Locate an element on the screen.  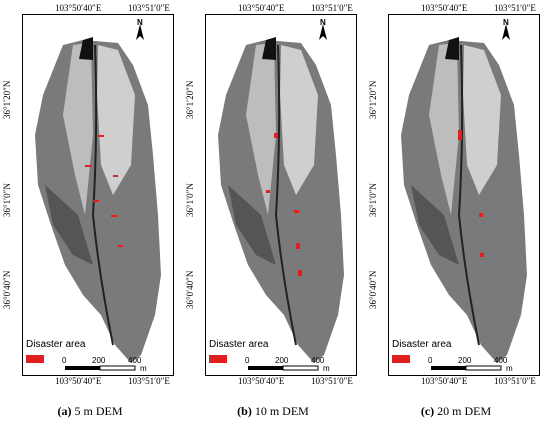
panel-caption: (b) 10 m DEM is located at coordinates (273, 411).